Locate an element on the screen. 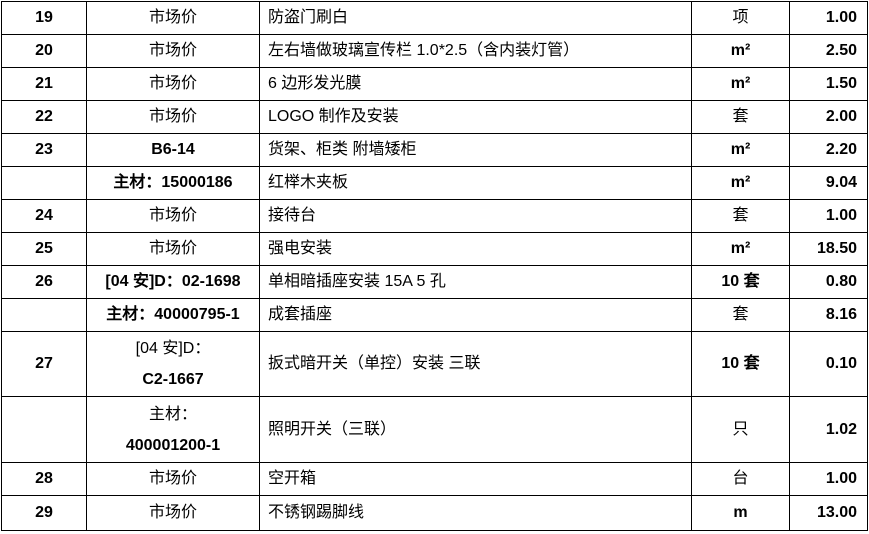  quantity-cell: 8.16 is located at coordinates (828, 315).